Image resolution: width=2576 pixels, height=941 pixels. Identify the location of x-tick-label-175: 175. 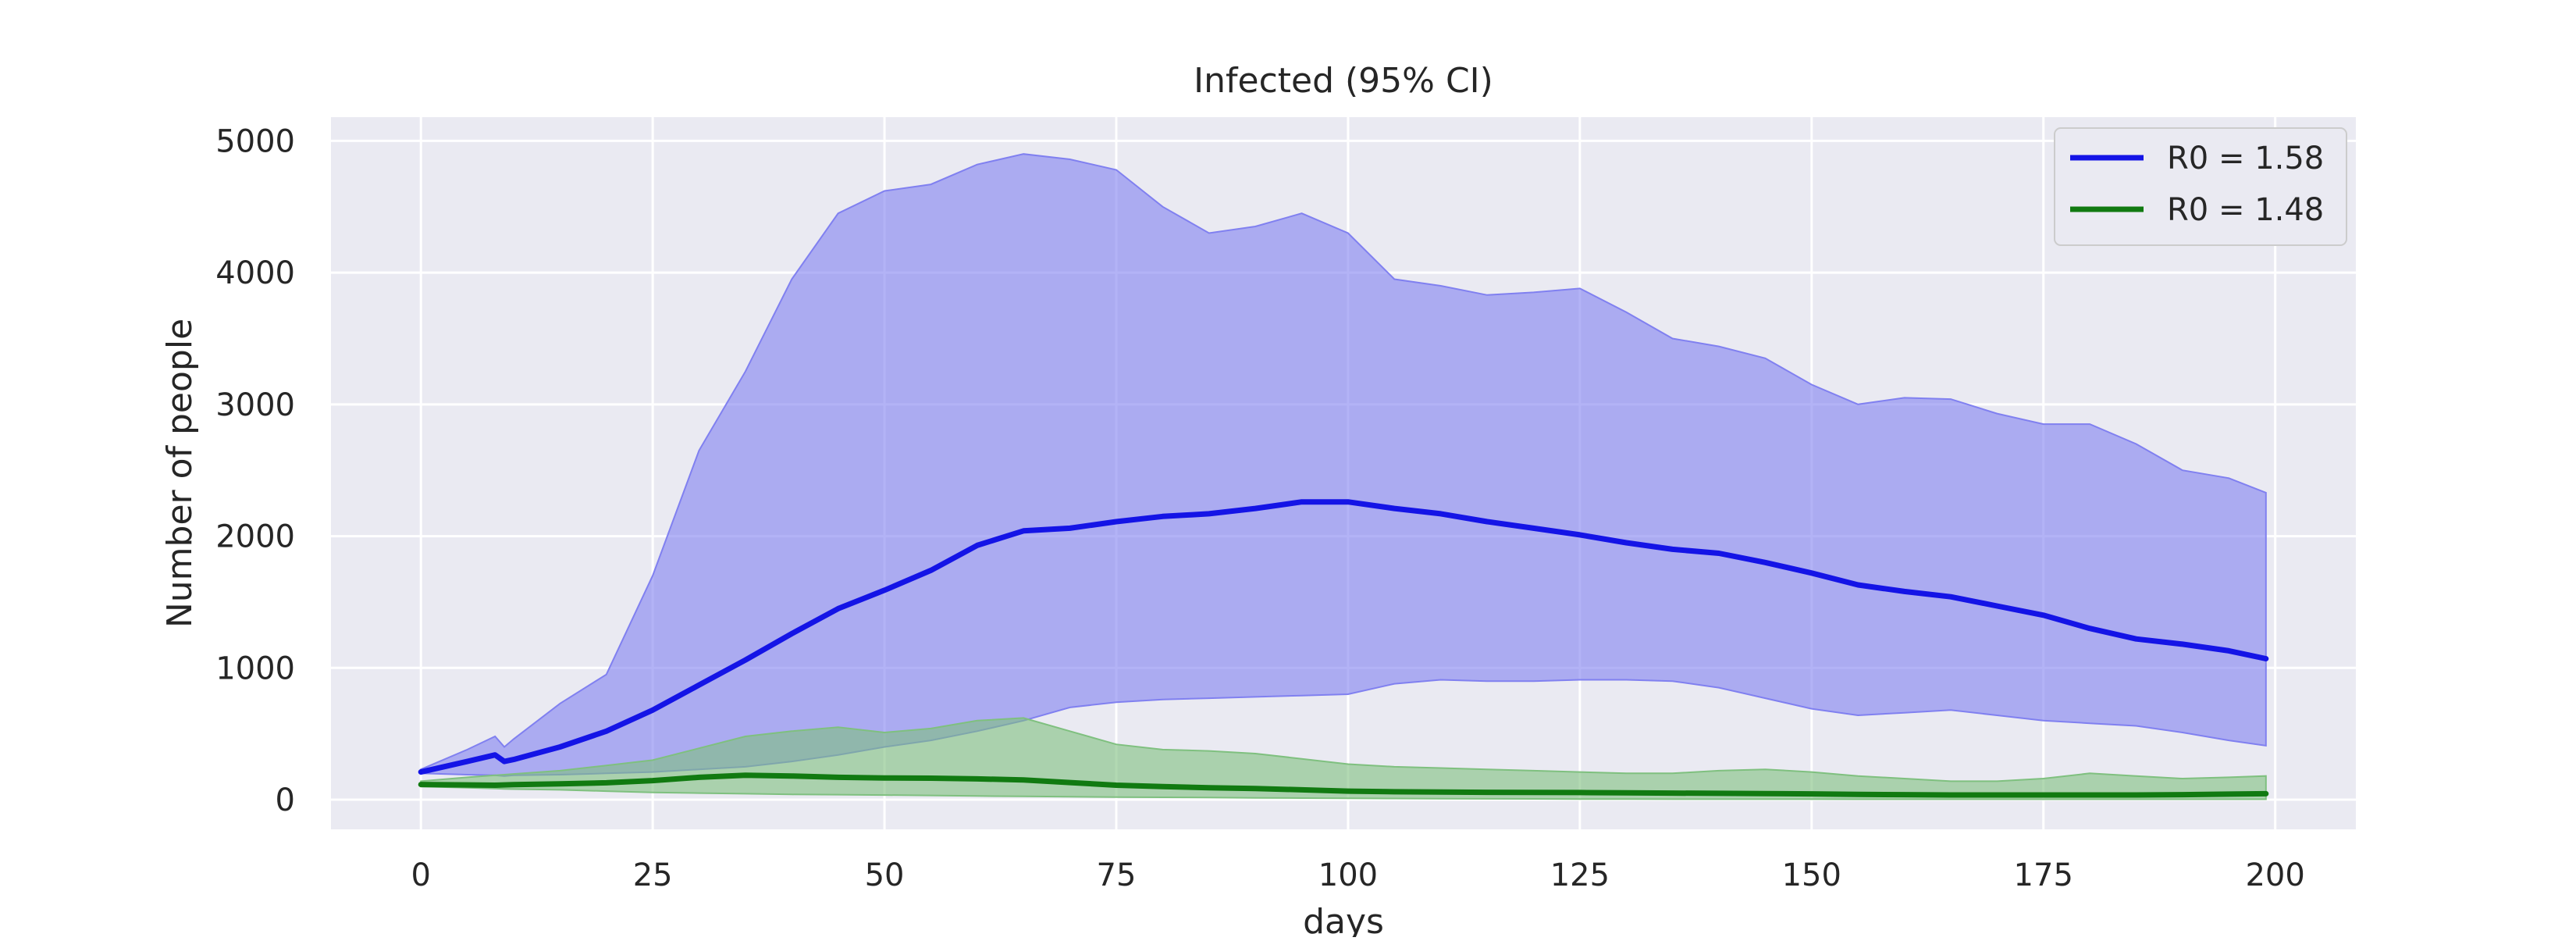
(2043, 875).